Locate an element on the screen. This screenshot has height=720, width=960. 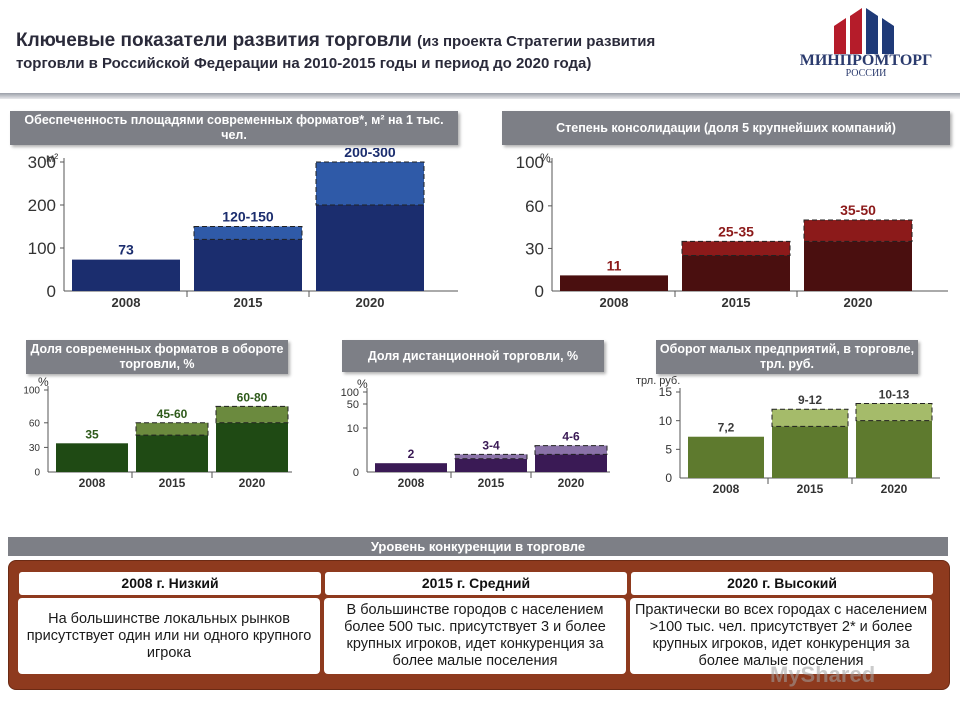
level-2015: 2015 г. Средний is located at coordinates (476, 583).